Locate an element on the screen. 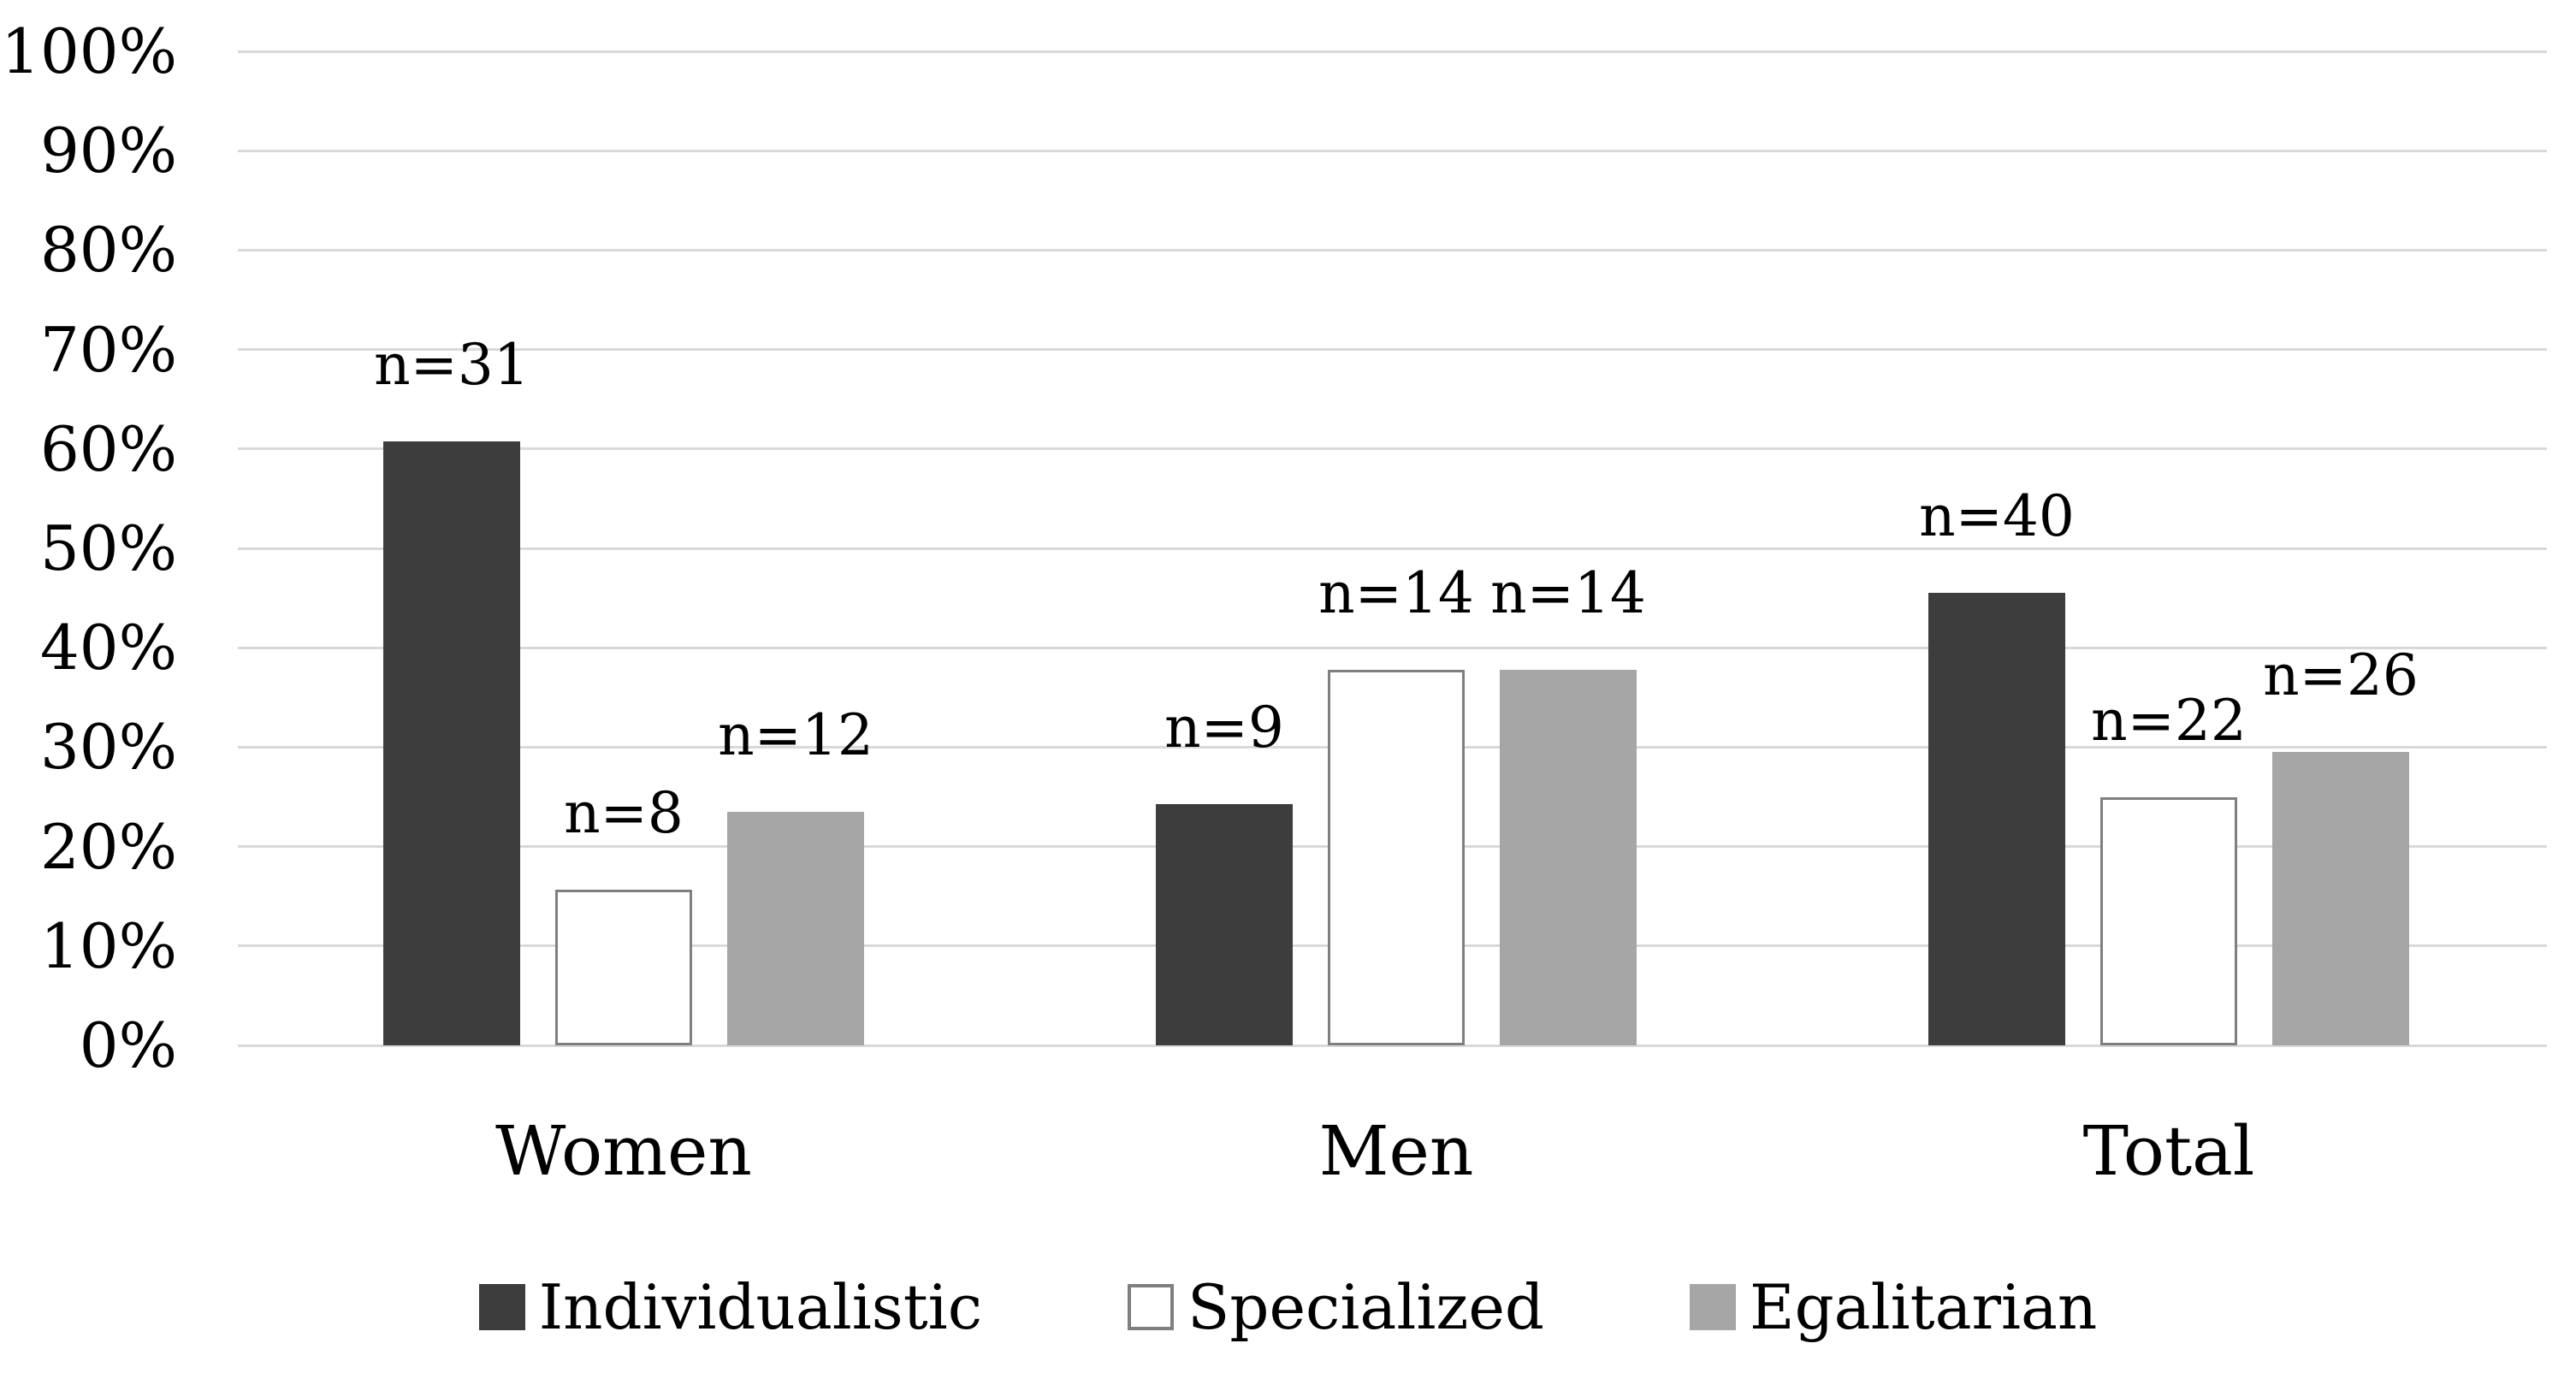 The image size is (2576, 1373). legend-swatch-individualistic is located at coordinates (501, 1307).